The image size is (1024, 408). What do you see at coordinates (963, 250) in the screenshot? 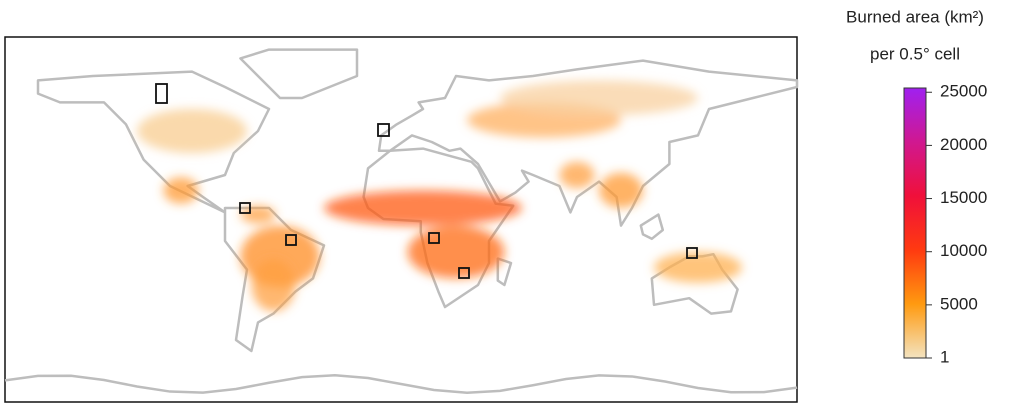
I see `colorbar-tick-label: 10000` at bounding box center [963, 250].